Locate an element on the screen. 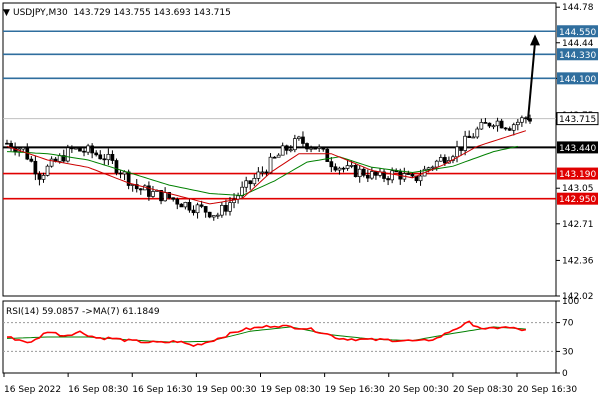 Image resolution: width=600 pixels, height=404 pixels. rsi-header: RSI(14) 59.0857 ->MA(7) 61.1849 is located at coordinates (83, 312).